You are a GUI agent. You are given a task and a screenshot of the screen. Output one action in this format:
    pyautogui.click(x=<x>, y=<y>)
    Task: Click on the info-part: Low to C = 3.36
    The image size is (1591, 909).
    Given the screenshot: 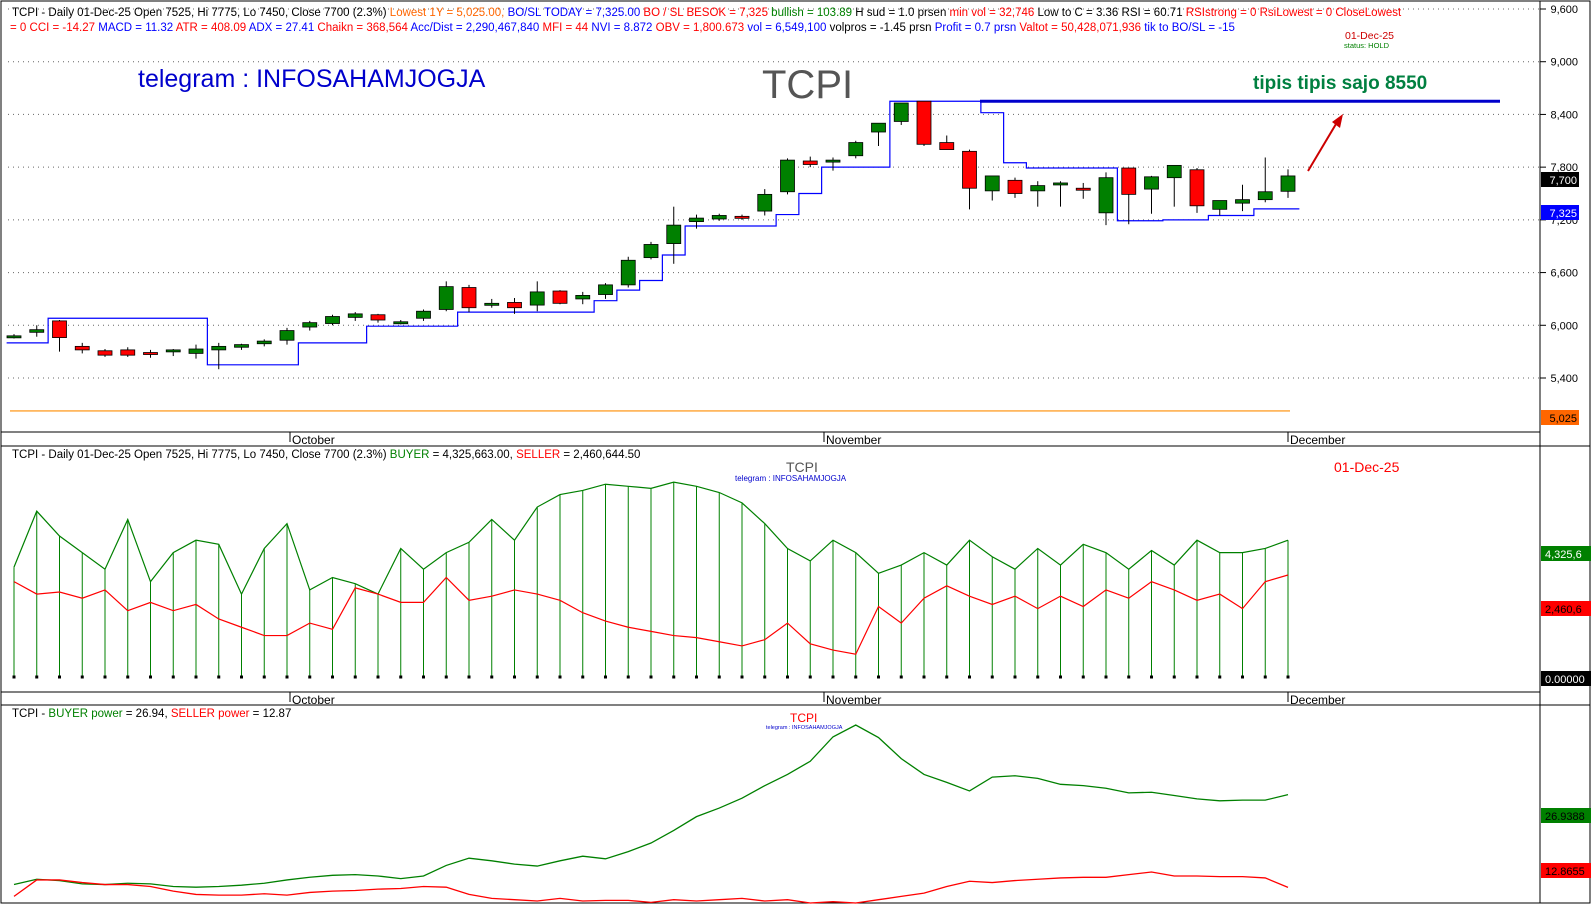 What is the action you would take?
    pyautogui.click(x=1079, y=13)
    